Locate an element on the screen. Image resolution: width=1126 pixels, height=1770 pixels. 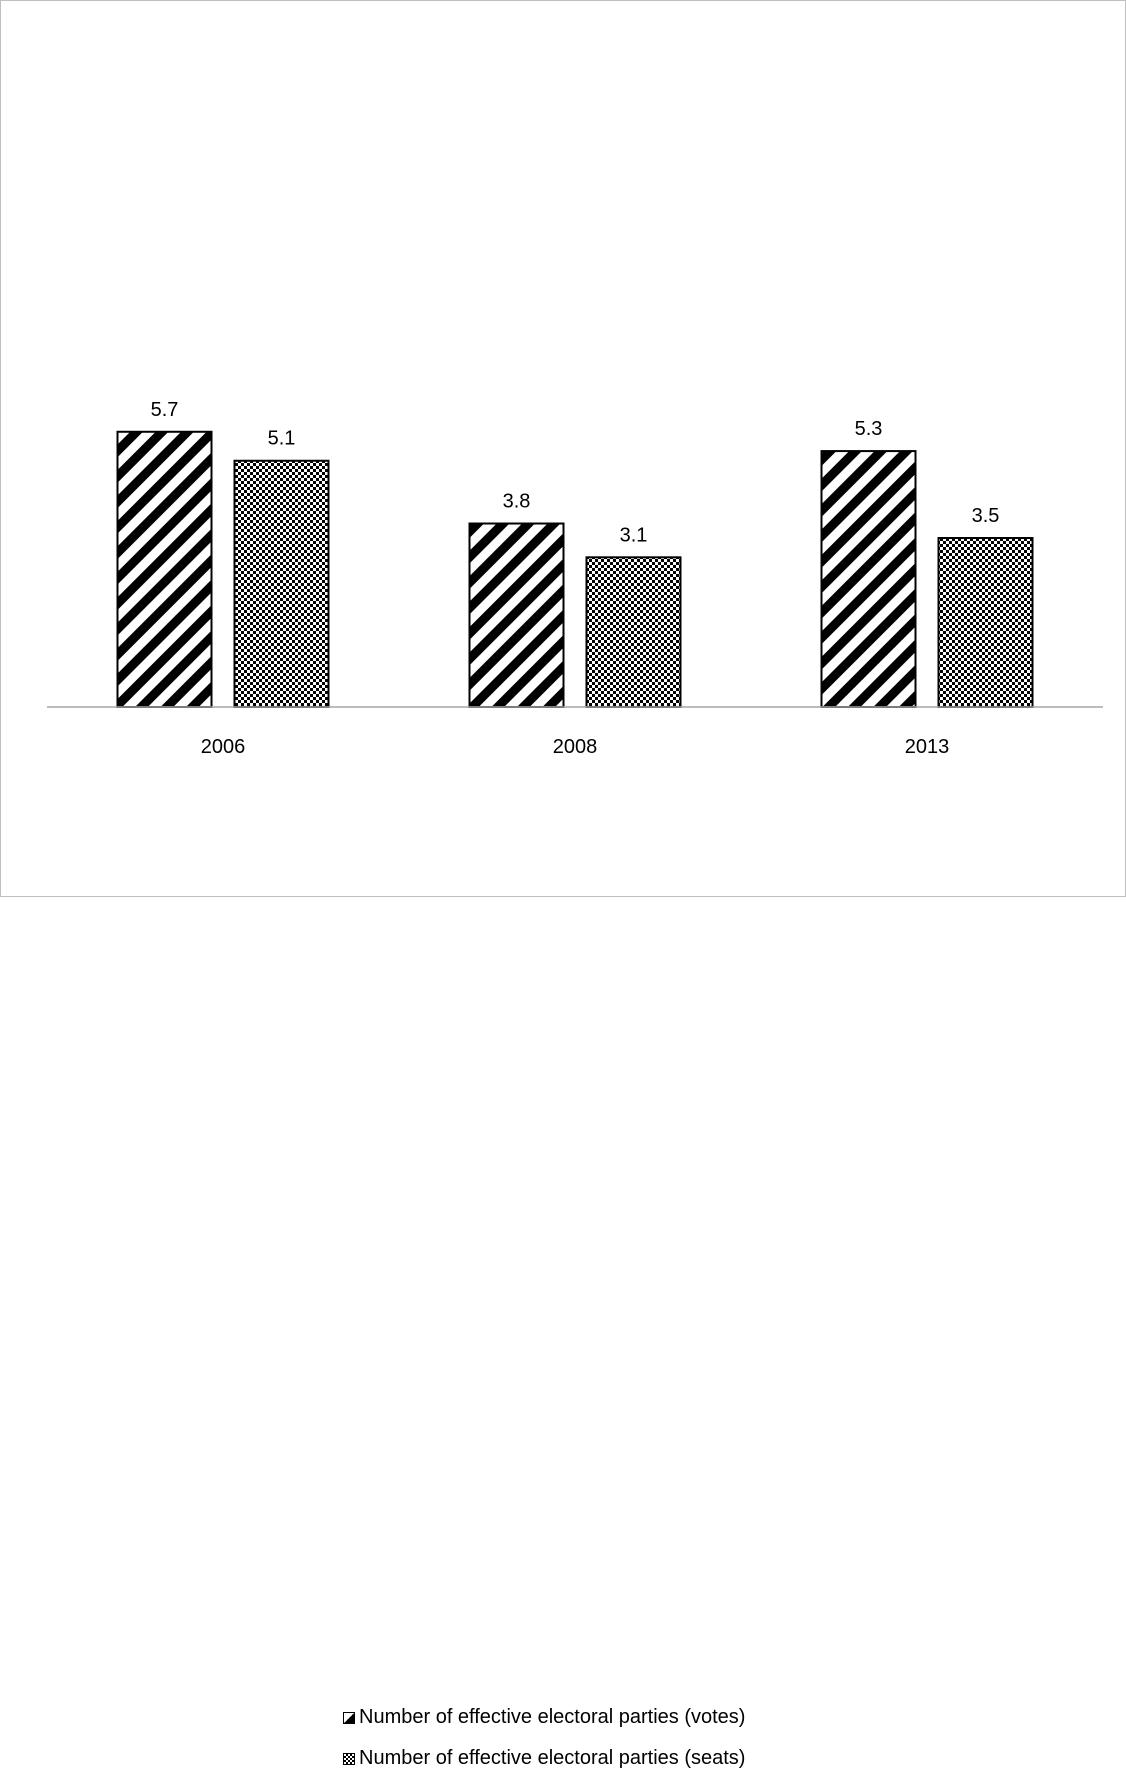
bar-seats-2008 is located at coordinates (633, 632).